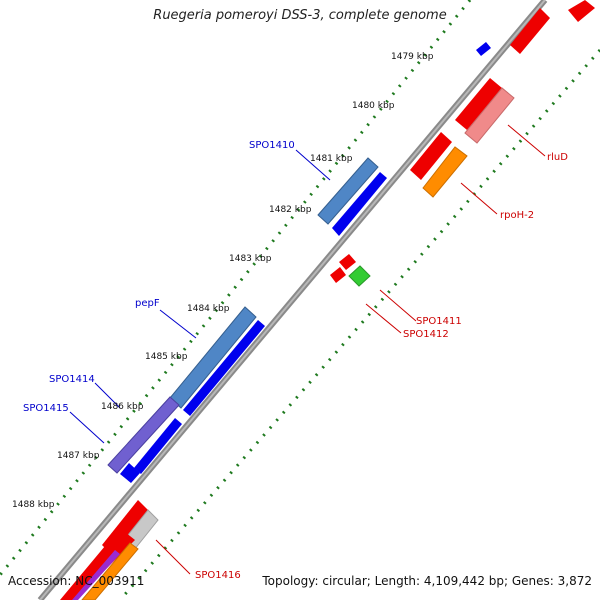  What do you see at coordinates (338, 275) in the screenshot?
I see `gene-SPO1411` at bounding box center [338, 275].